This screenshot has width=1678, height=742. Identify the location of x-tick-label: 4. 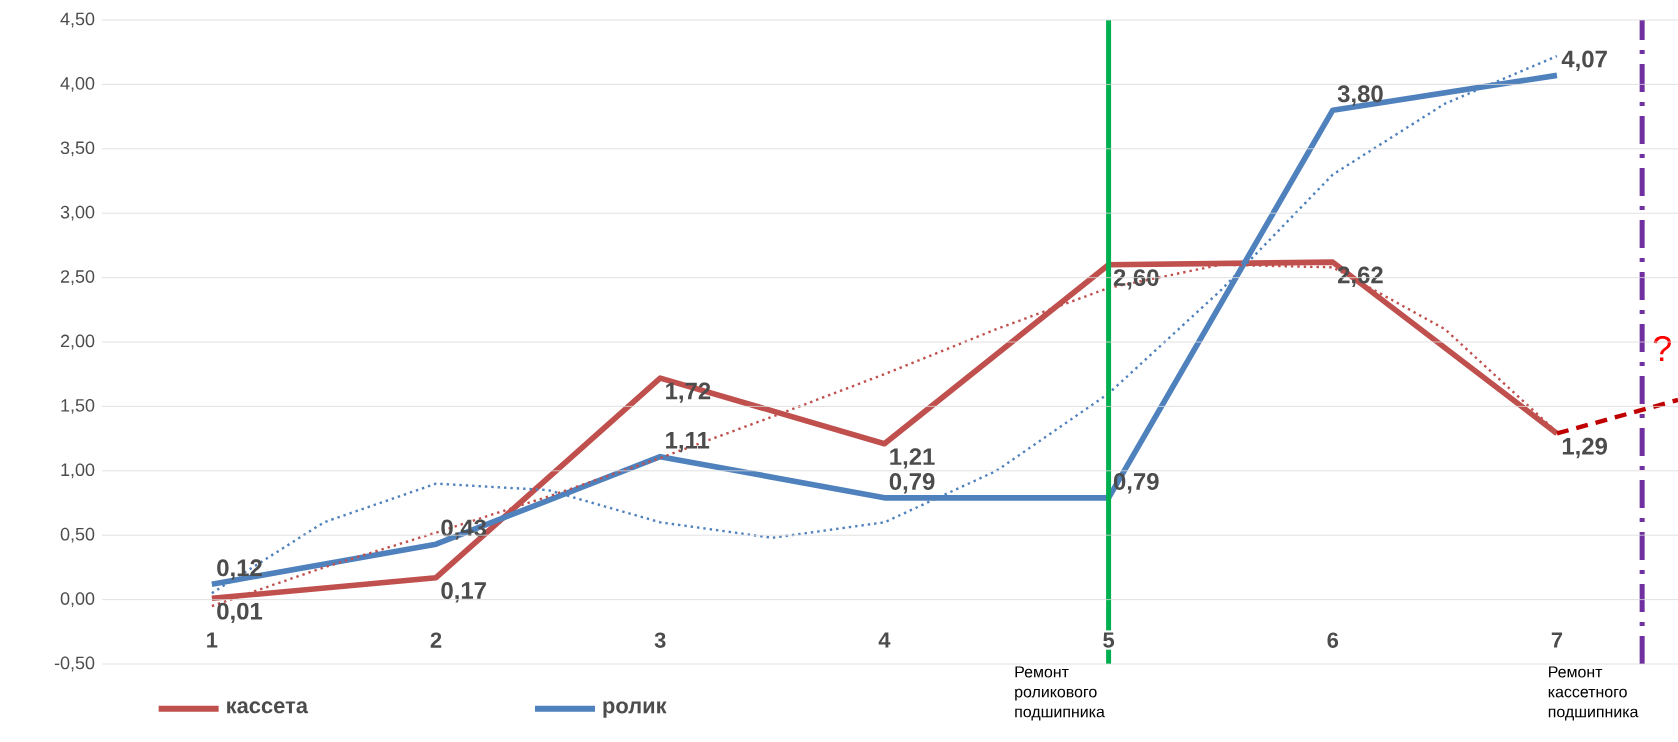
(884, 640).